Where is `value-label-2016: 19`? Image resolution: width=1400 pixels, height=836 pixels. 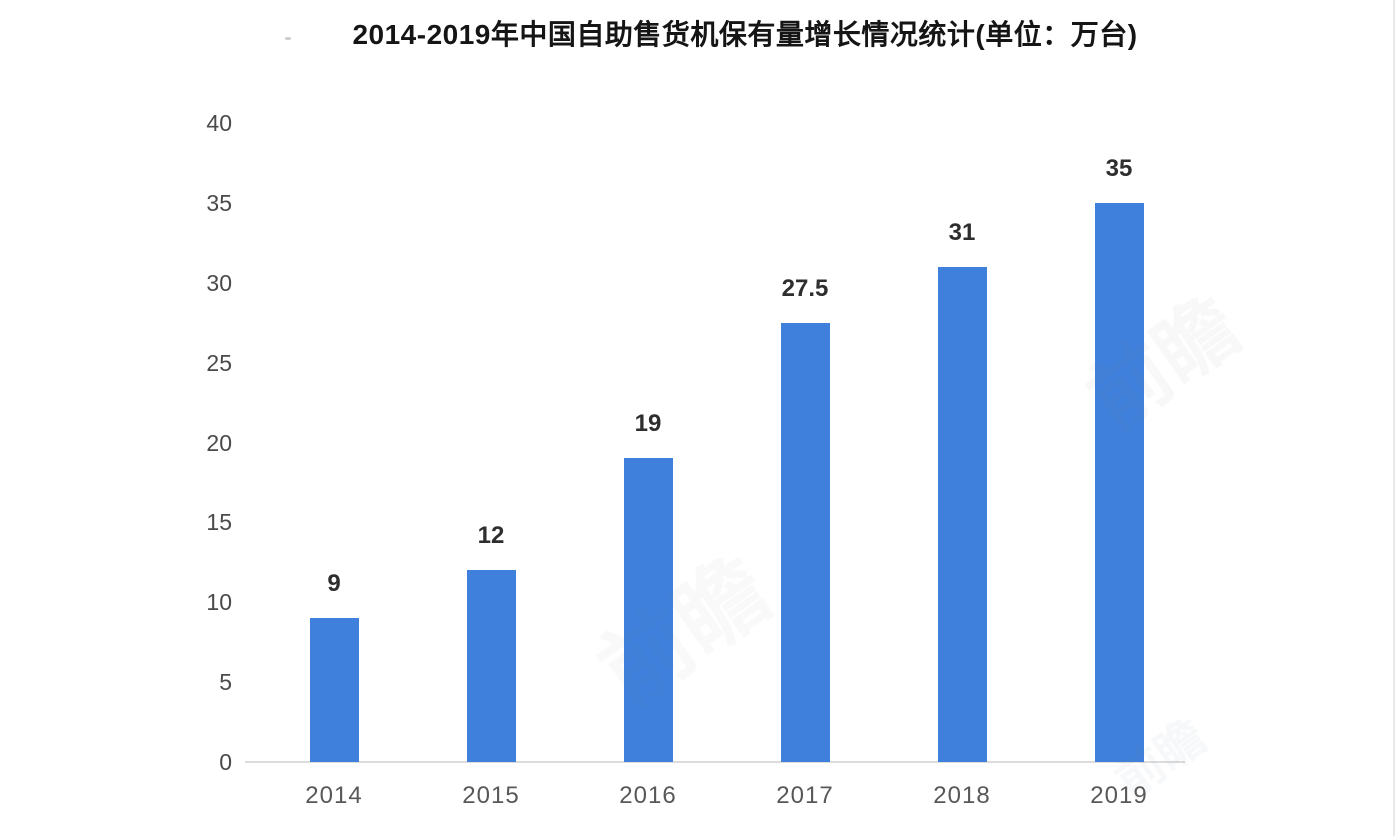 value-label-2016: 19 is located at coordinates (648, 424).